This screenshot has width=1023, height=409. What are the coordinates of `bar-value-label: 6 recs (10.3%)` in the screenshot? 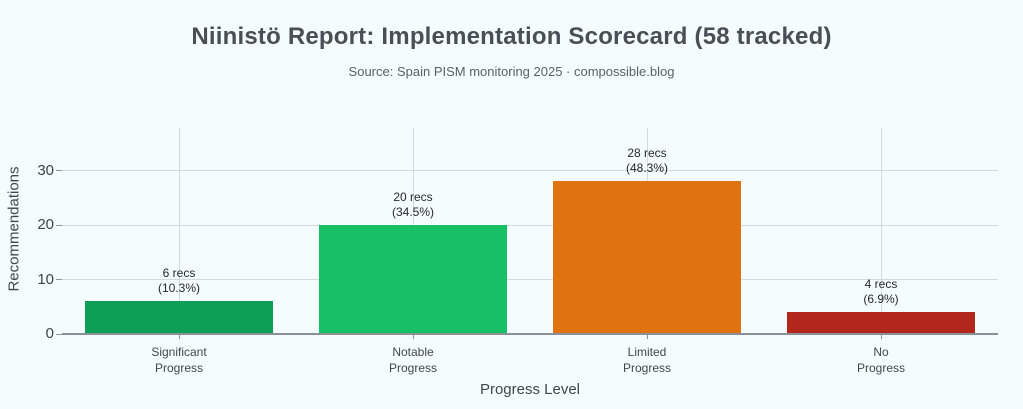 It's located at (179, 281).